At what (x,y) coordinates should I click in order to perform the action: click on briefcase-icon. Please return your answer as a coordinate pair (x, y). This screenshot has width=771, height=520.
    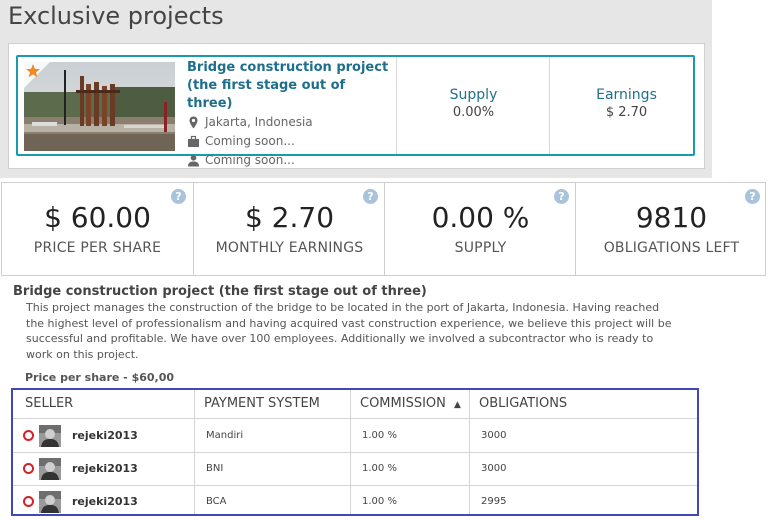
    Looking at the image, I should click on (193, 141).